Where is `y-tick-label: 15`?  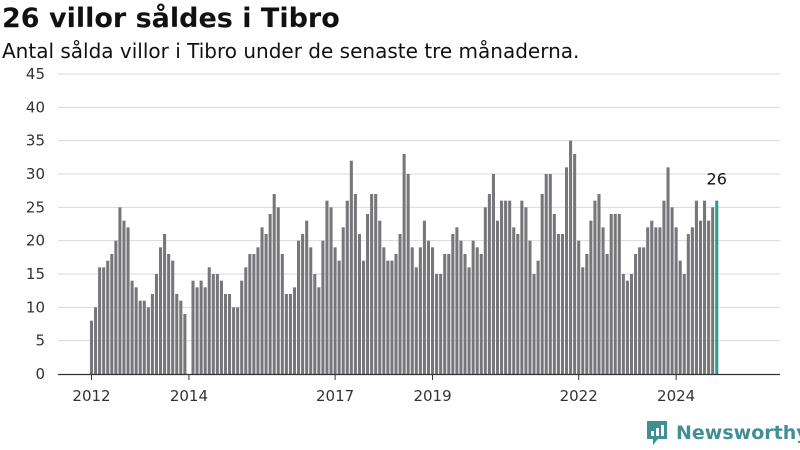 y-tick-label: 15 is located at coordinates (35, 274).